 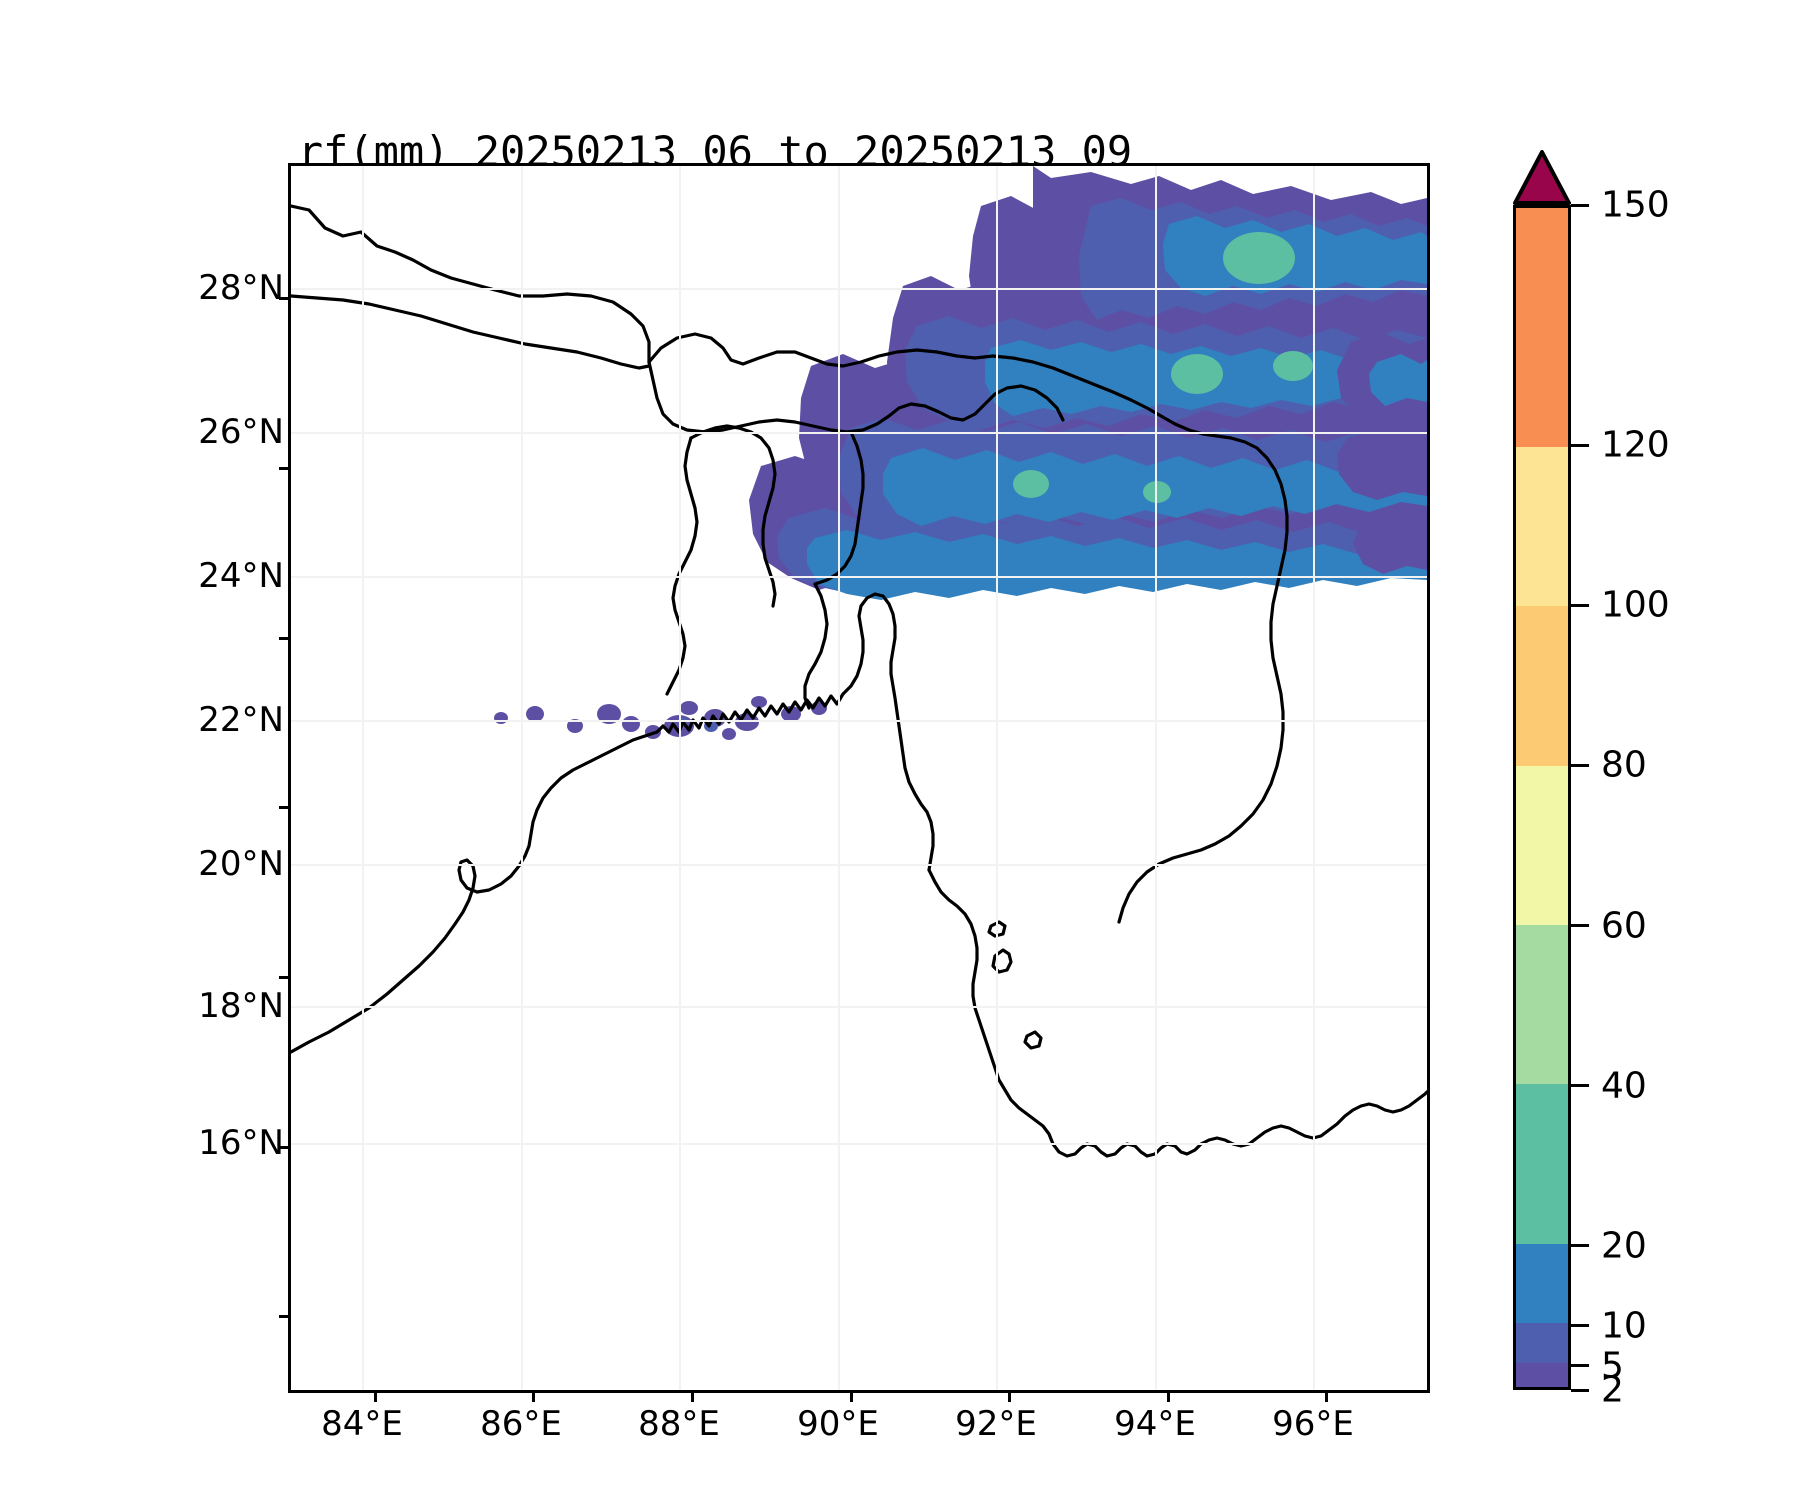 What do you see at coordinates (241, 1143) in the screenshot?
I see `ytick-label-16N: 16°N` at bounding box center [241, 1143].